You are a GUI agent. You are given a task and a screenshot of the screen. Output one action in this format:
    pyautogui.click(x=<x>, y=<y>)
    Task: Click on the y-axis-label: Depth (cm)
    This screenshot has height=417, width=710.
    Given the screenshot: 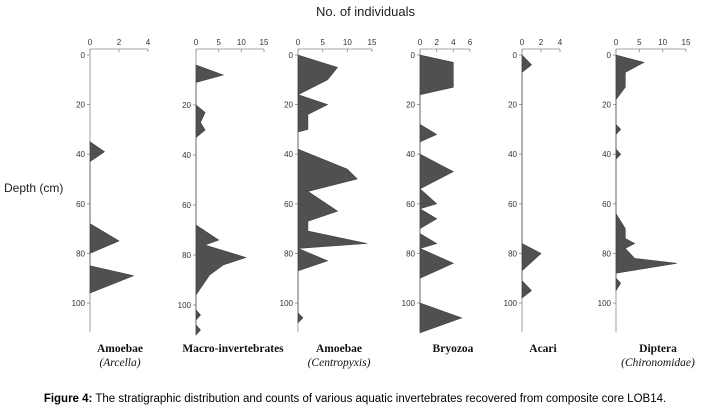 What is the action you would take?
    pyautogui.click(x=34, y=188)
    